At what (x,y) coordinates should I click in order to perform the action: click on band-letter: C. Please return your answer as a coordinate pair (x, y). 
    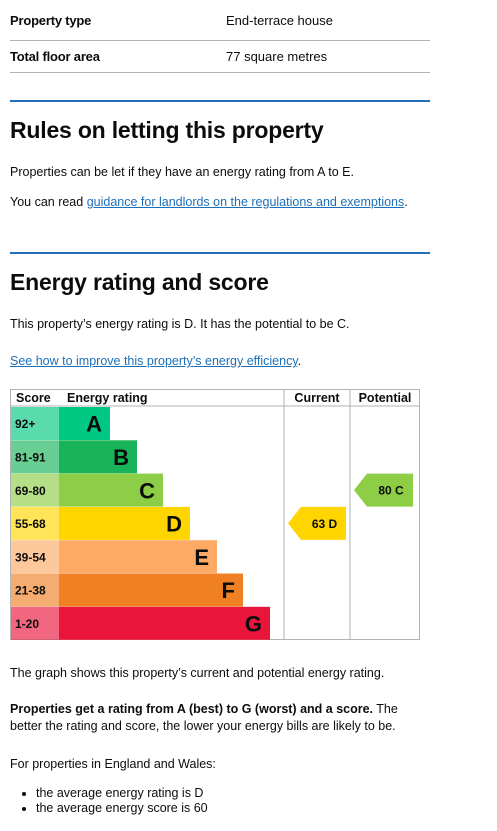
    Looking at the image, I should click on (147, 490).